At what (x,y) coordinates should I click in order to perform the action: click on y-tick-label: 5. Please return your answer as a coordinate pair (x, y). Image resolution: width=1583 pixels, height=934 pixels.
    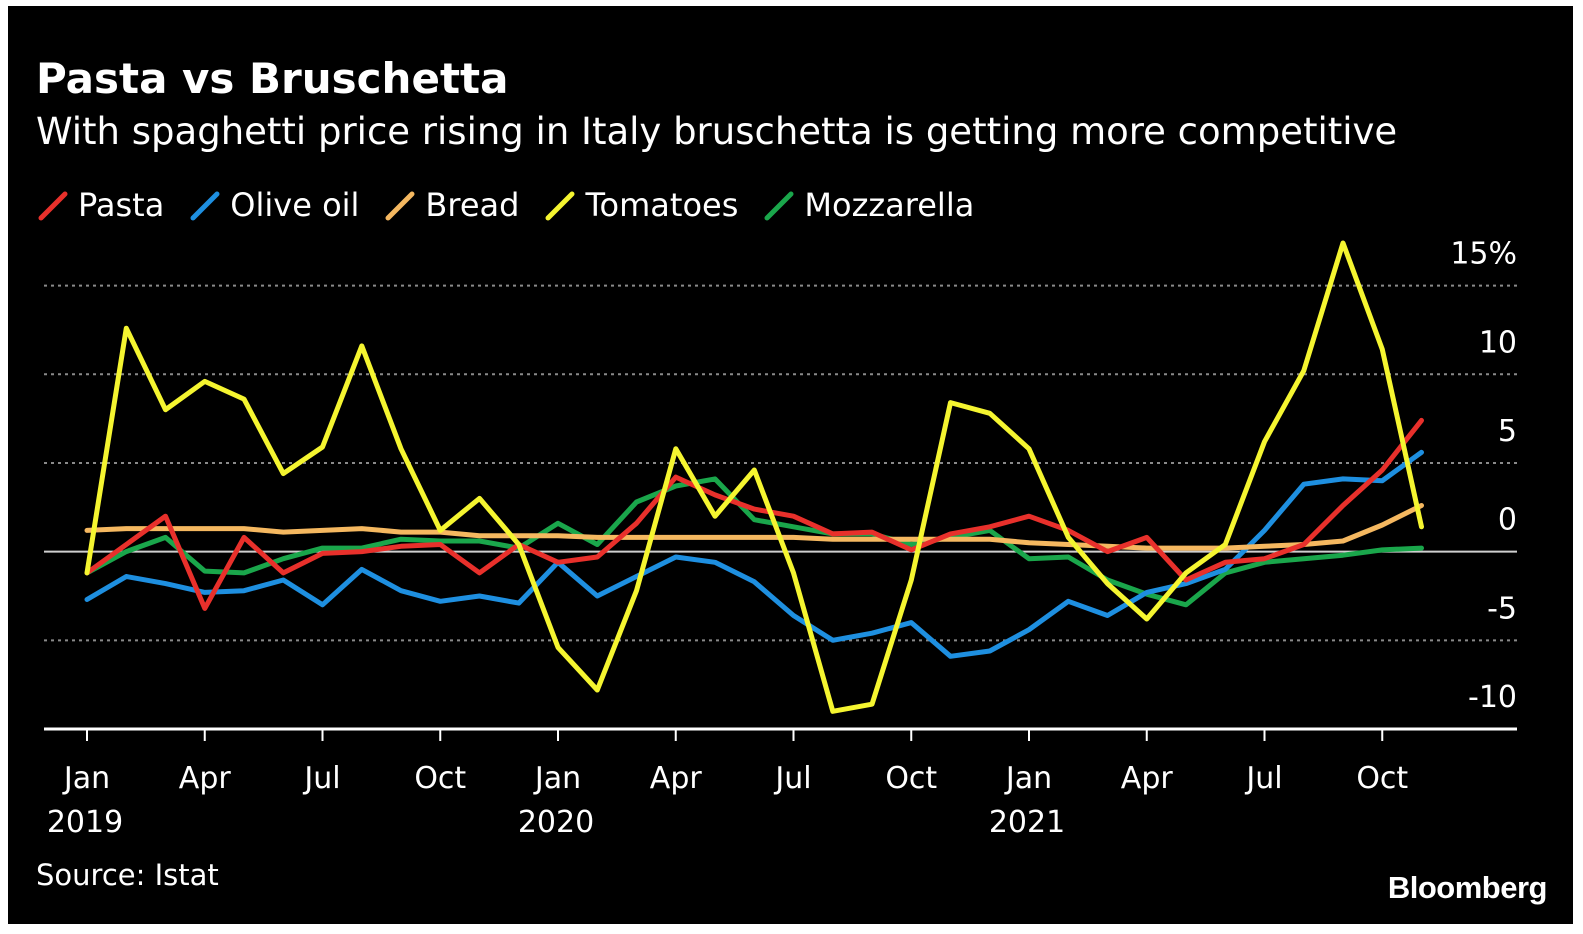
    Looking at the image, I should click on (1507, 431).